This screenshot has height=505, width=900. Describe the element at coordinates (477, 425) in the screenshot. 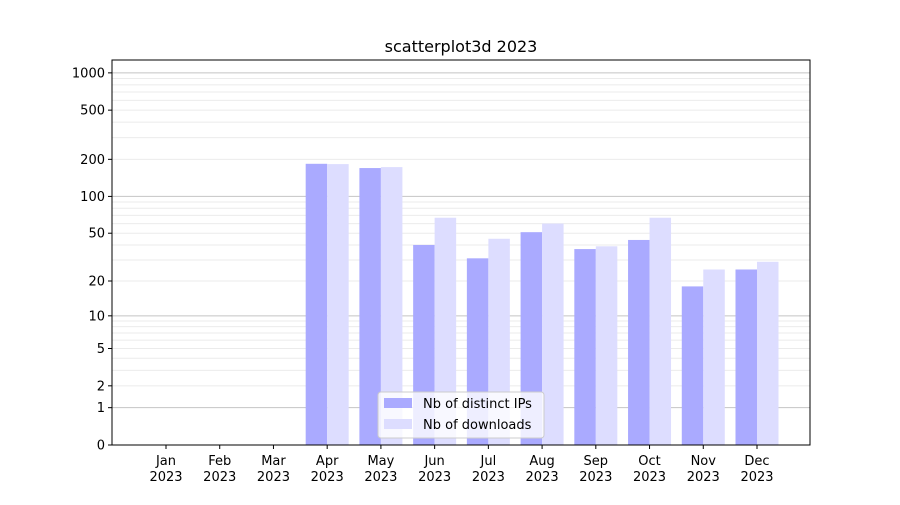

I see `legend-label: Nb of downloads` at that location.